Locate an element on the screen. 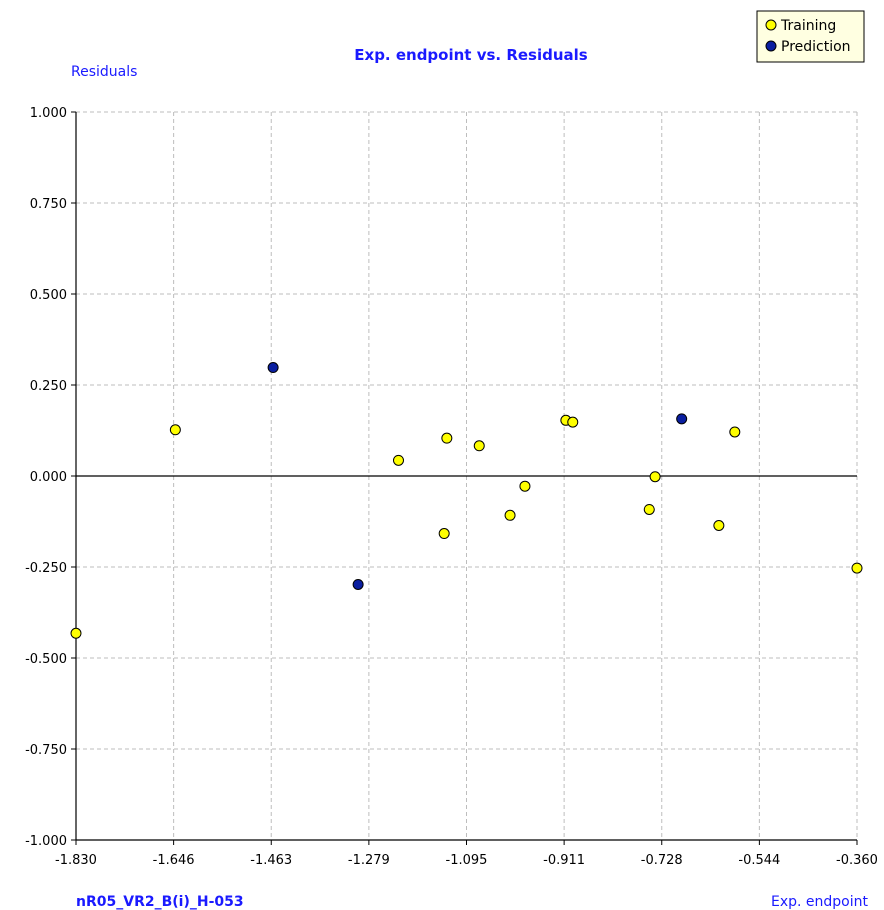 The height and width of the screenshot is (910, 884). y-tick-label: 0.500 is located at coordinates (48, 295).